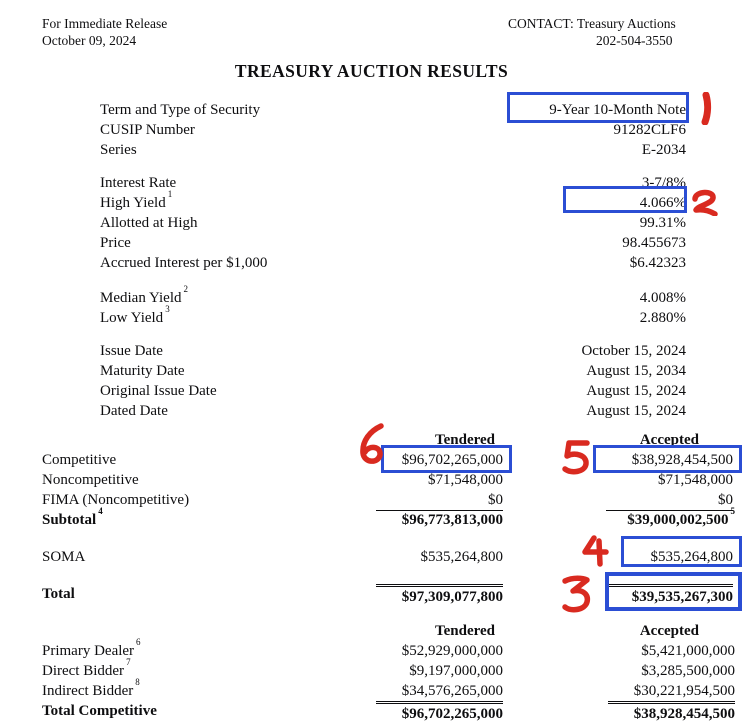 This screenshot has height=724, width=743. What do you see at coordinates (706, 108) in the screenshot?
I see `red-marker-1-icon` at bounding box center [706, 108].